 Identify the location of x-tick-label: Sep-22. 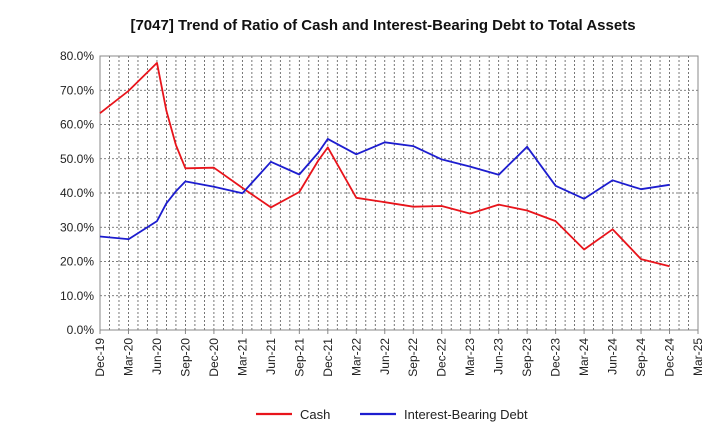
(413, 357).